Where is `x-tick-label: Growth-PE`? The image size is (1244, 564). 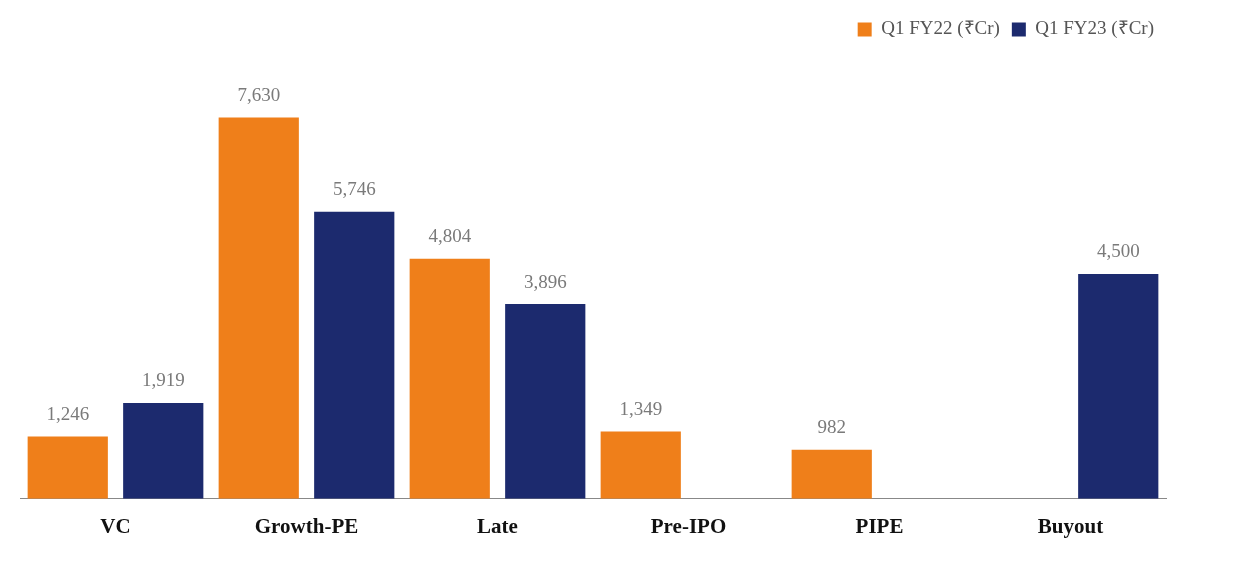
x-tick-label: Growth-PE is located at coordinates (306, 525).